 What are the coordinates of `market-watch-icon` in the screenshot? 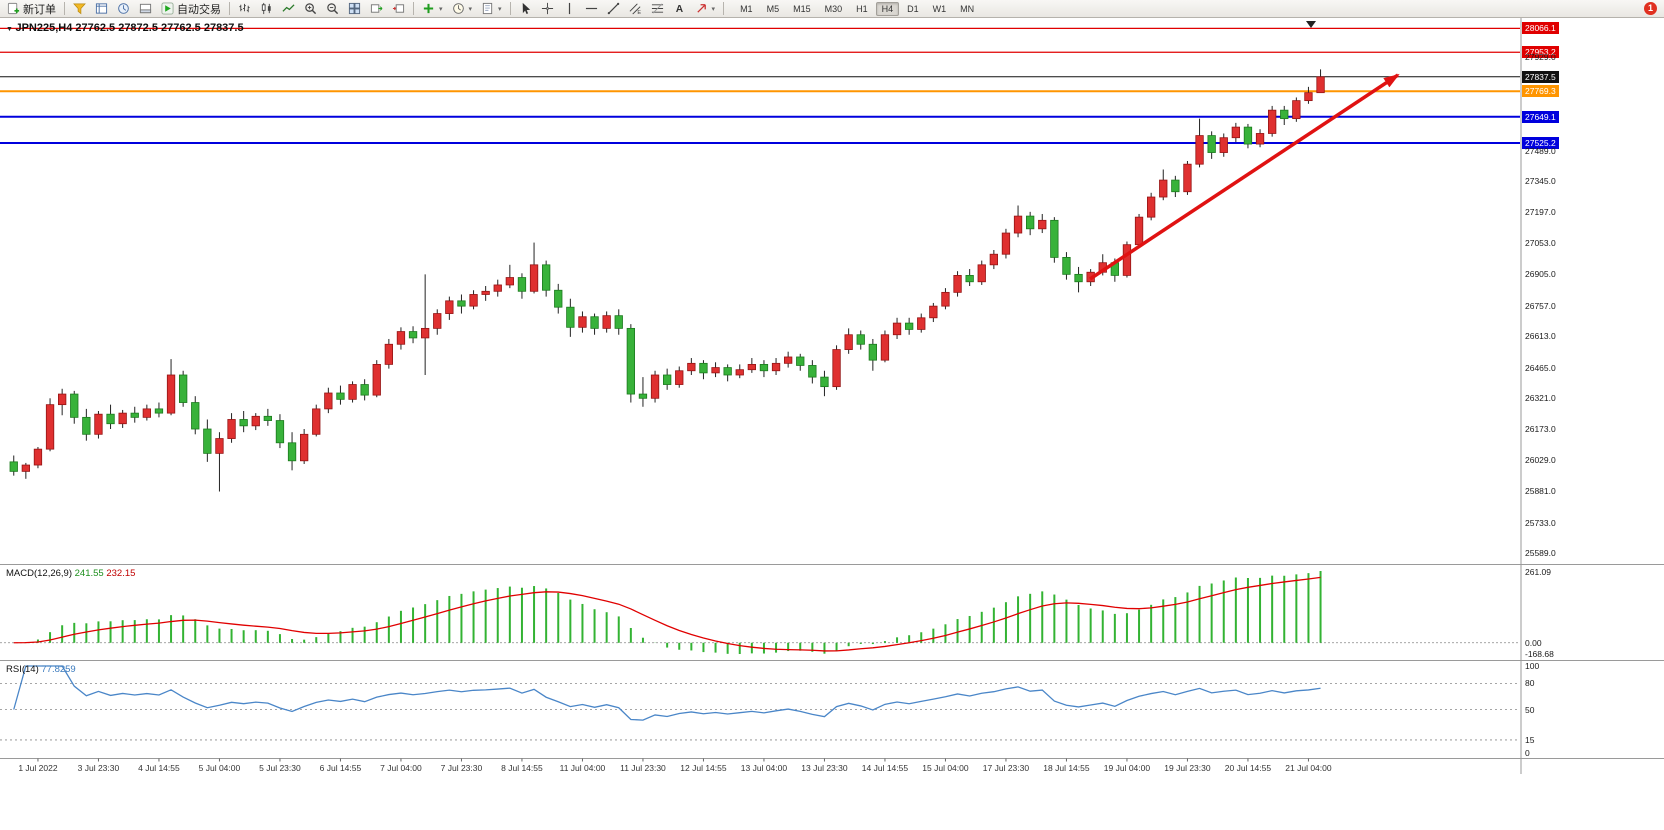 It's located at (79, 9).